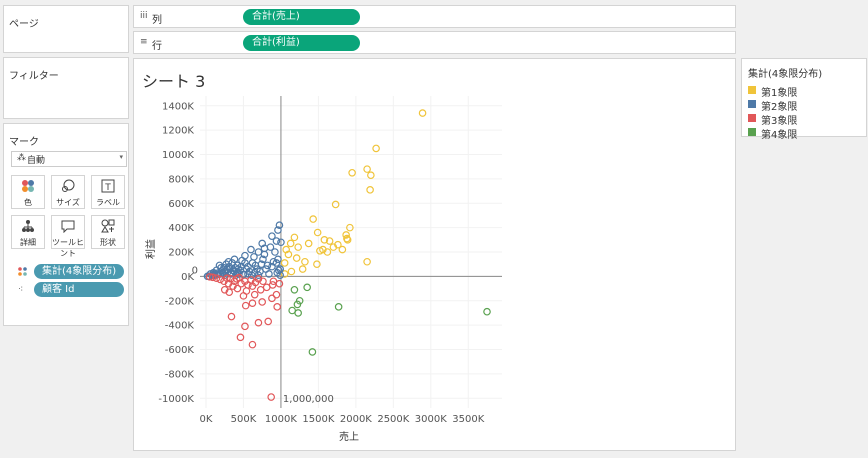 This screenshot has width=868, height=458. I want to click on mark-type-dropdown: ⁂ 自動 ▾, so click(69, 159).